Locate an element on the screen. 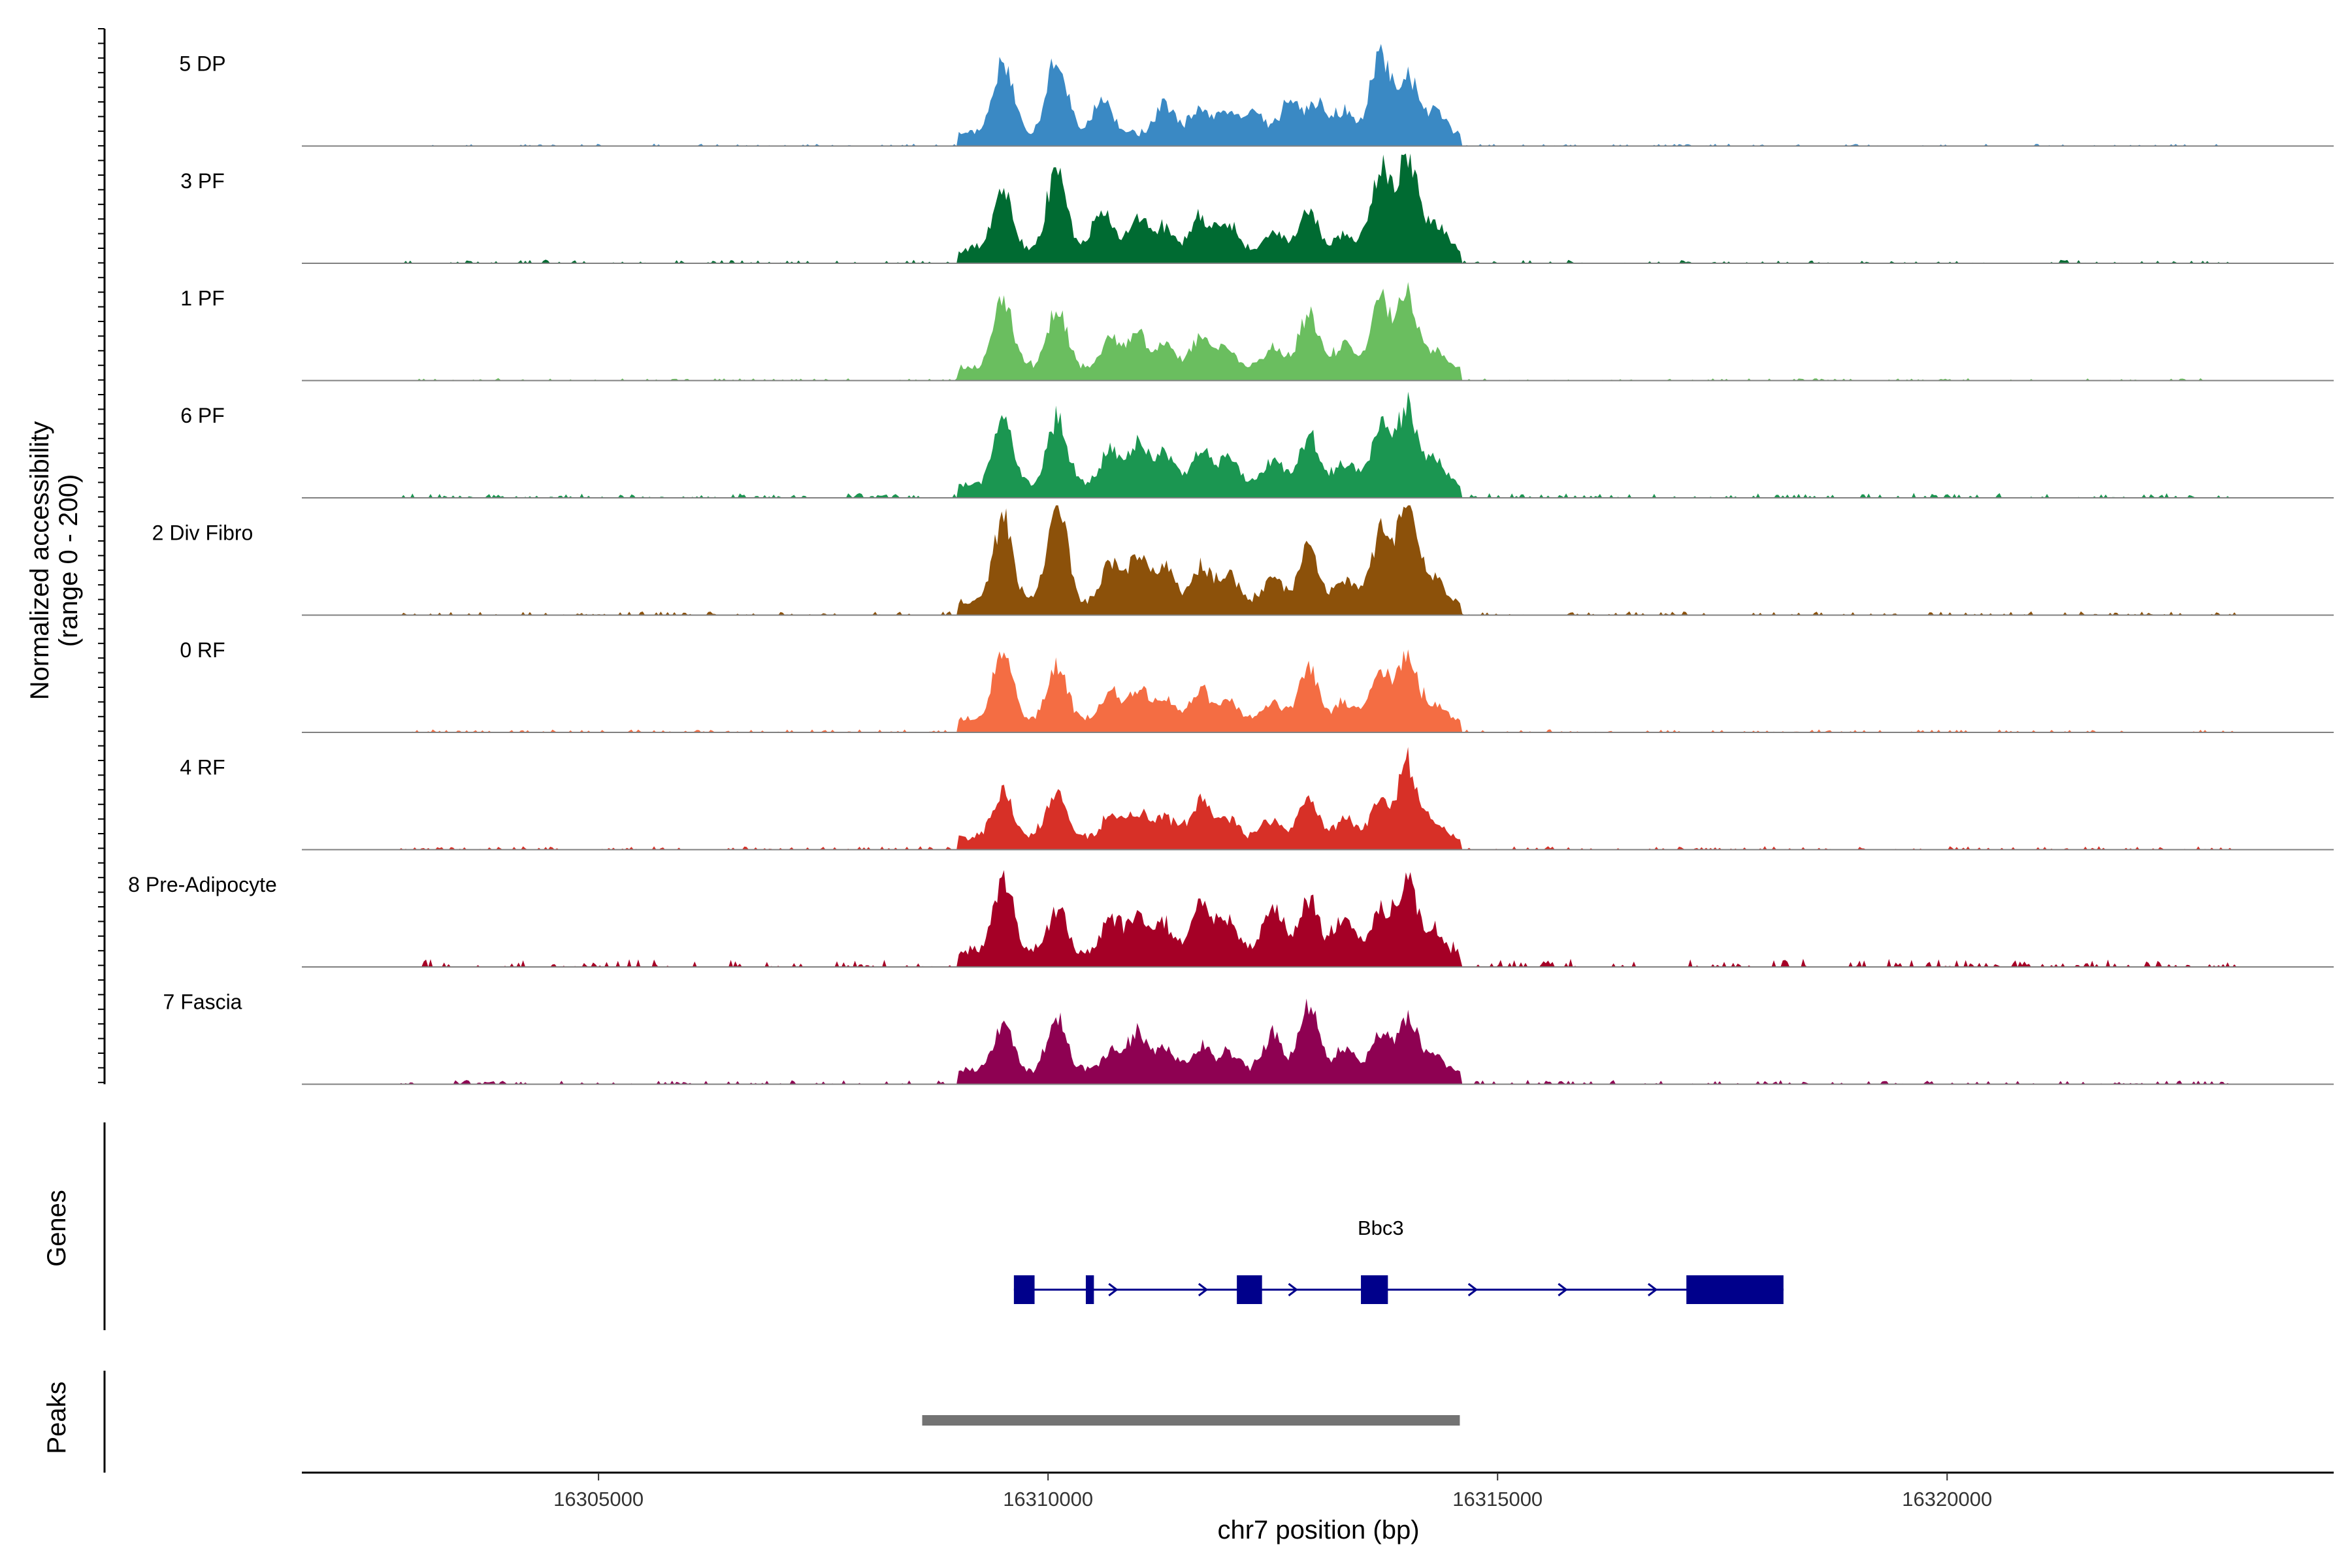 The width and height of the screenshot is (2352, 1568). coverage-track: 4 RF is located at coordinates (1257, 799).